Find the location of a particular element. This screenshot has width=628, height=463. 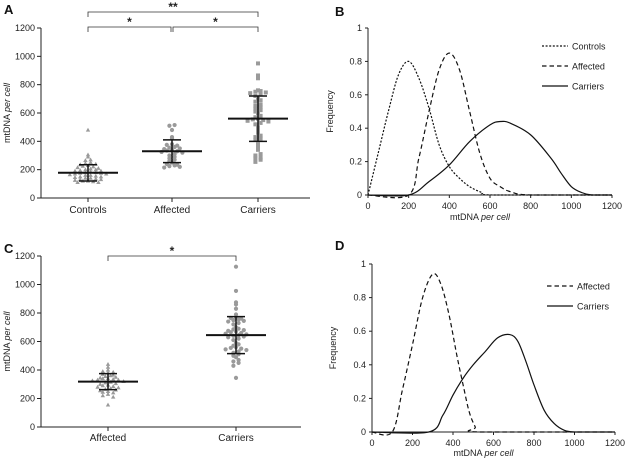

panel-label: D is located at coordinates (339, 245).